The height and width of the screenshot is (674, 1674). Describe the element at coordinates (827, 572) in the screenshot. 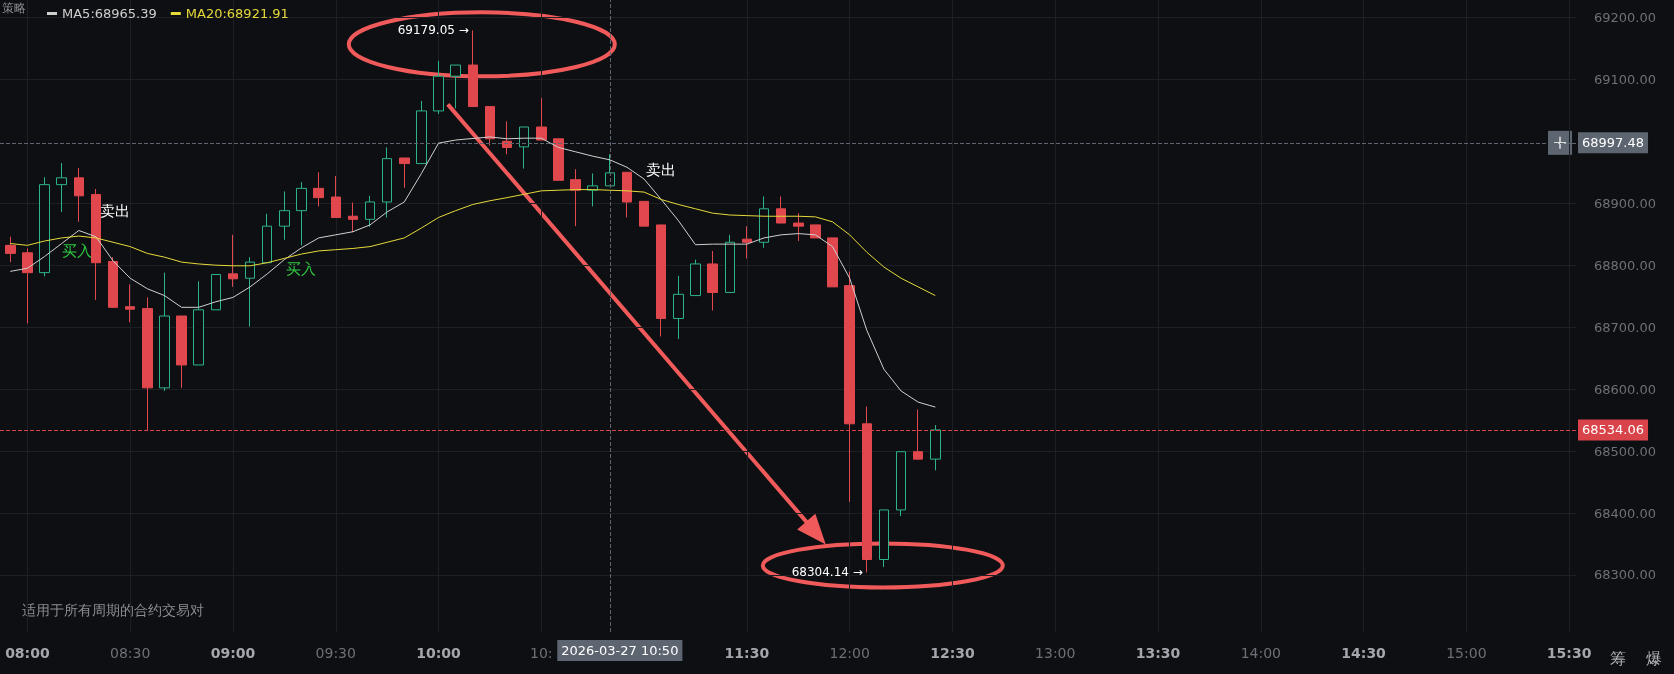

I see `annotation: 68304.14 →` at that location.